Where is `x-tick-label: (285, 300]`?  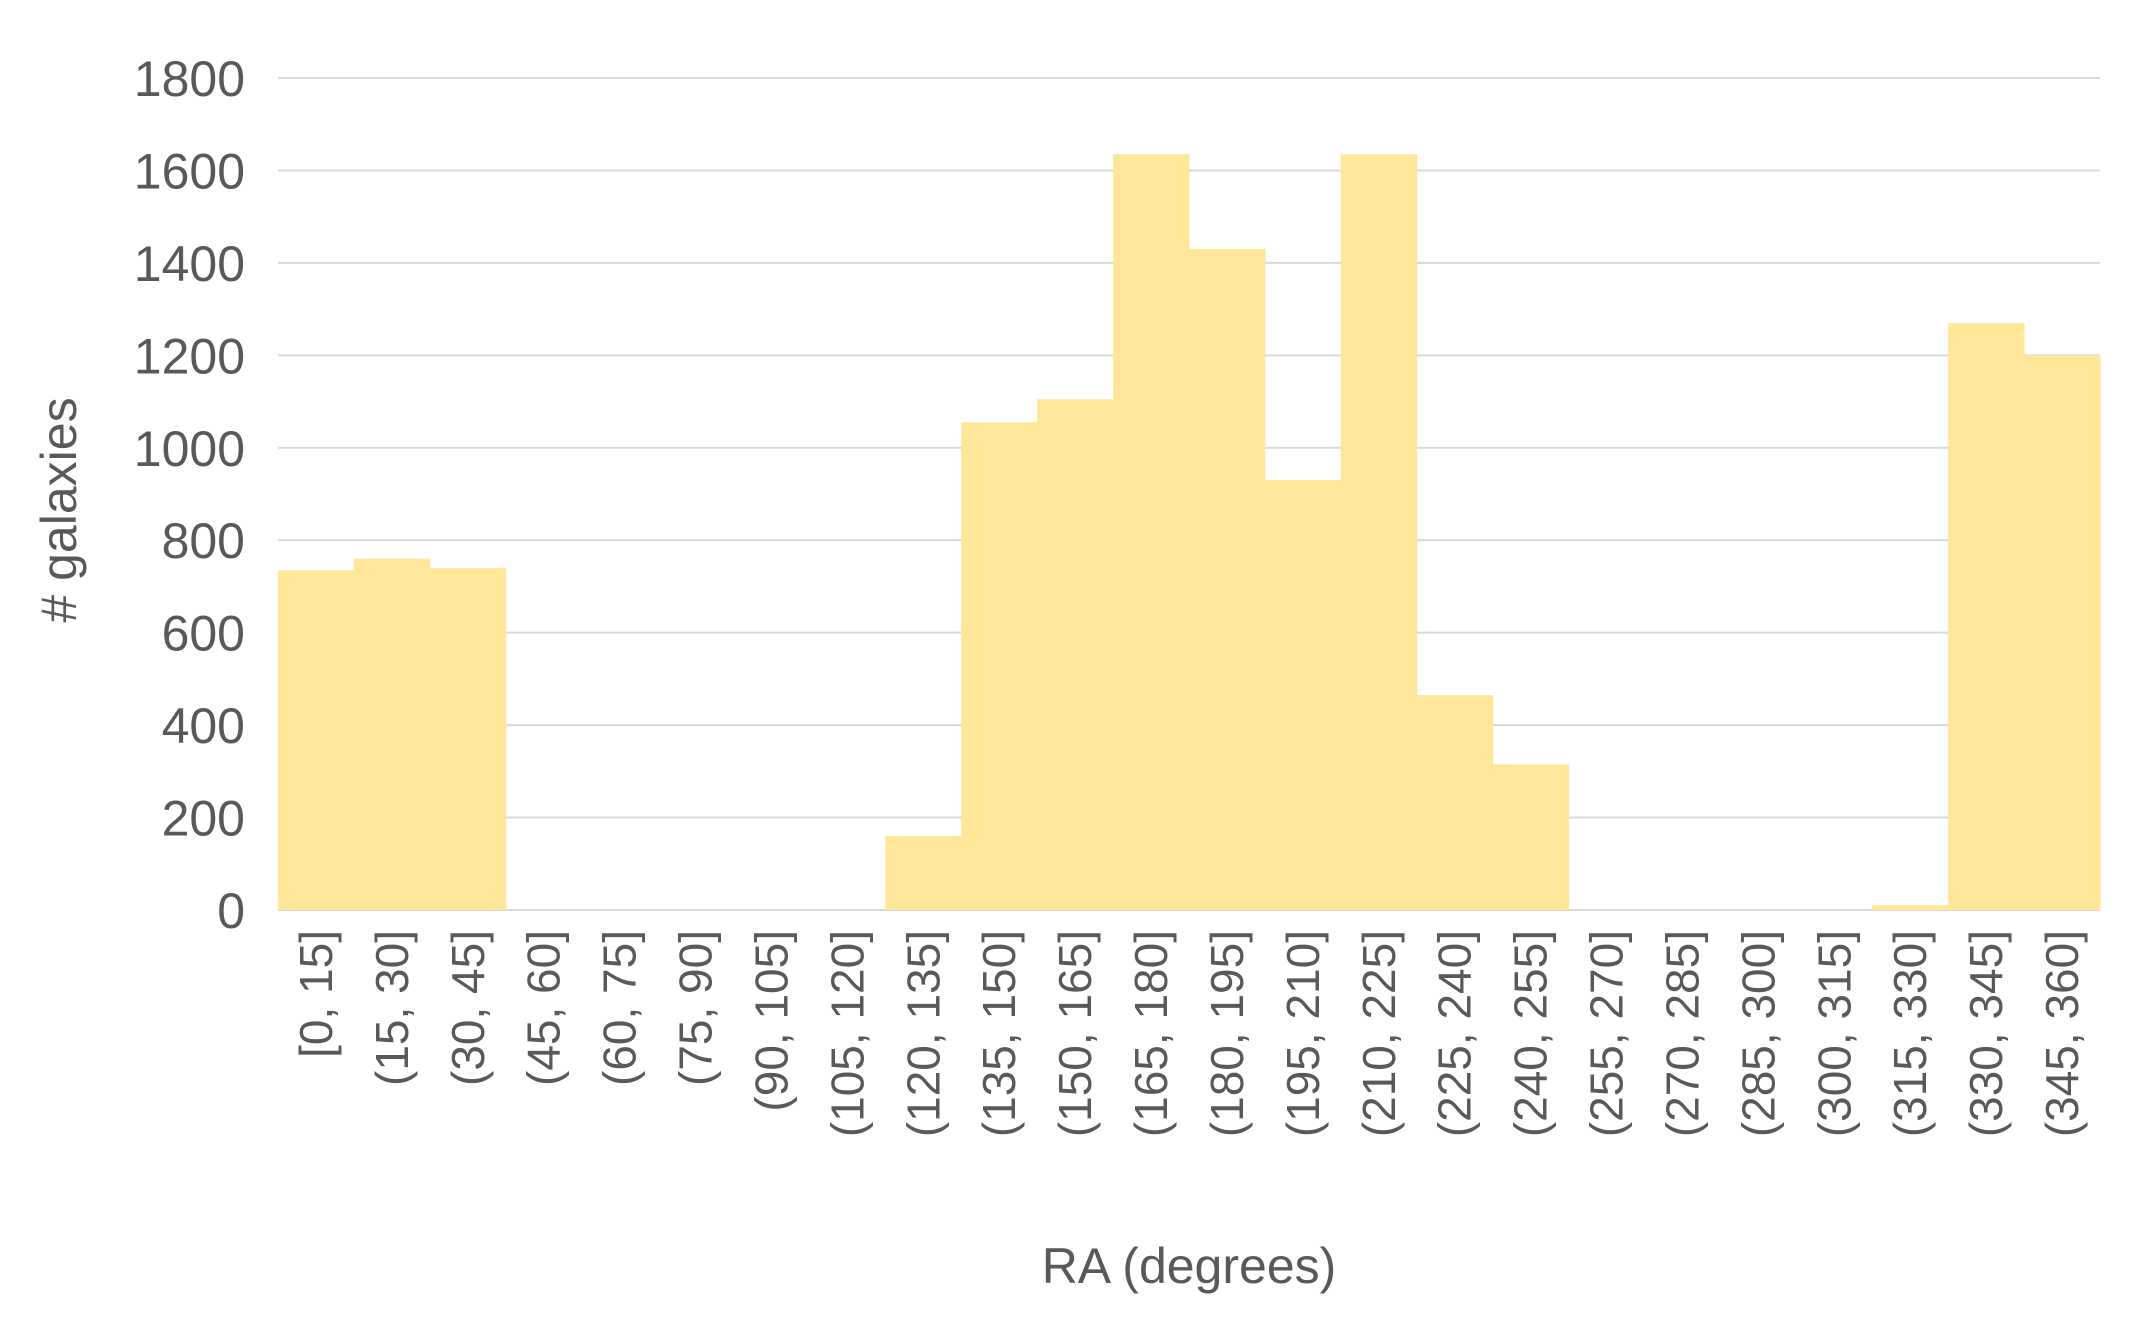
x-tick-label: (285, 300] is located at coordinates (1758, 1033).